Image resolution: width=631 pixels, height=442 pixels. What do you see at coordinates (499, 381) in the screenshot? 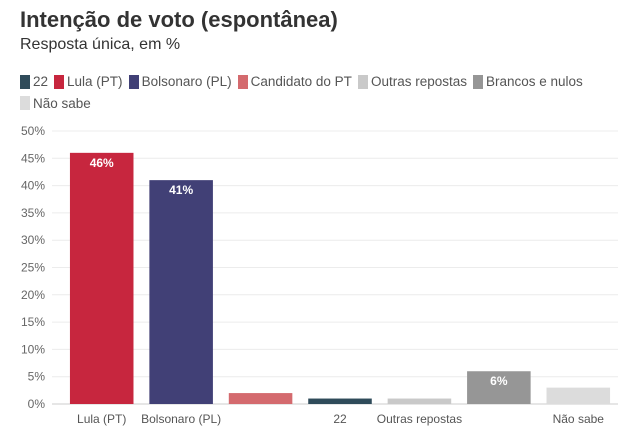
I see `data-label: 6%` at bounding box center [499, 381].